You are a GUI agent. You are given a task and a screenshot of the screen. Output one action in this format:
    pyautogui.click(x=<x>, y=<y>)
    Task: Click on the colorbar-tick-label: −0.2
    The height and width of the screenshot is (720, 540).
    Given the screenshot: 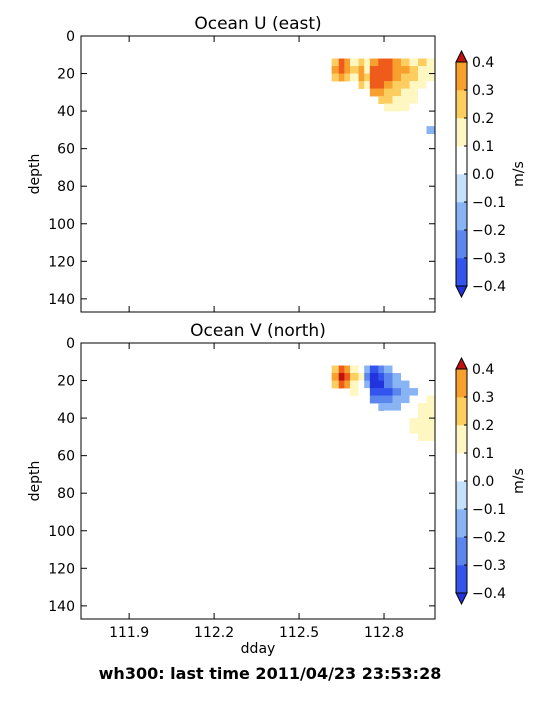 What is the action you would take?
    pyautogui.click(x=489, y=538)
    